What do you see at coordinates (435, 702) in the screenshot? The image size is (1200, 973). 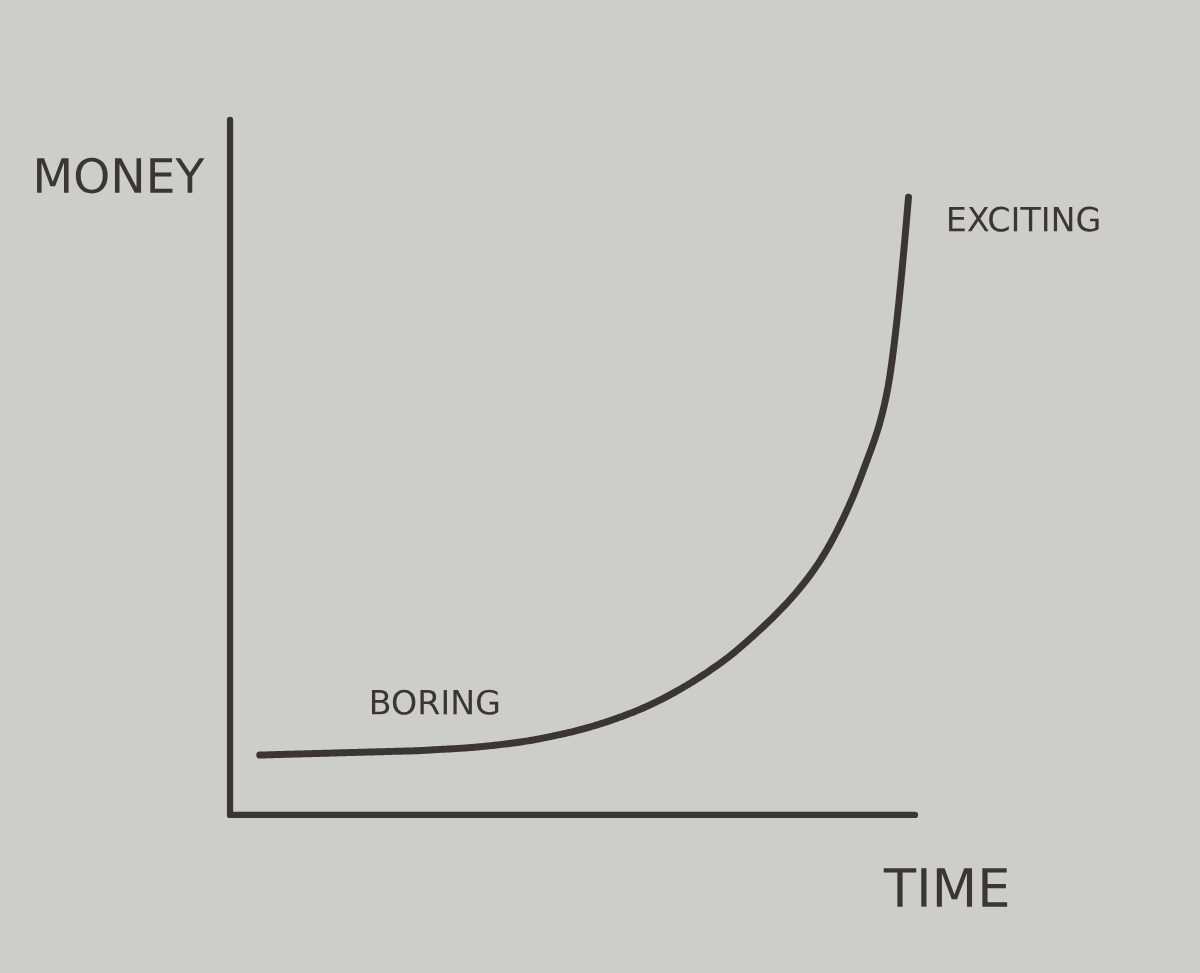 I see `annotation: BORING` at bounding box center [435, 702].